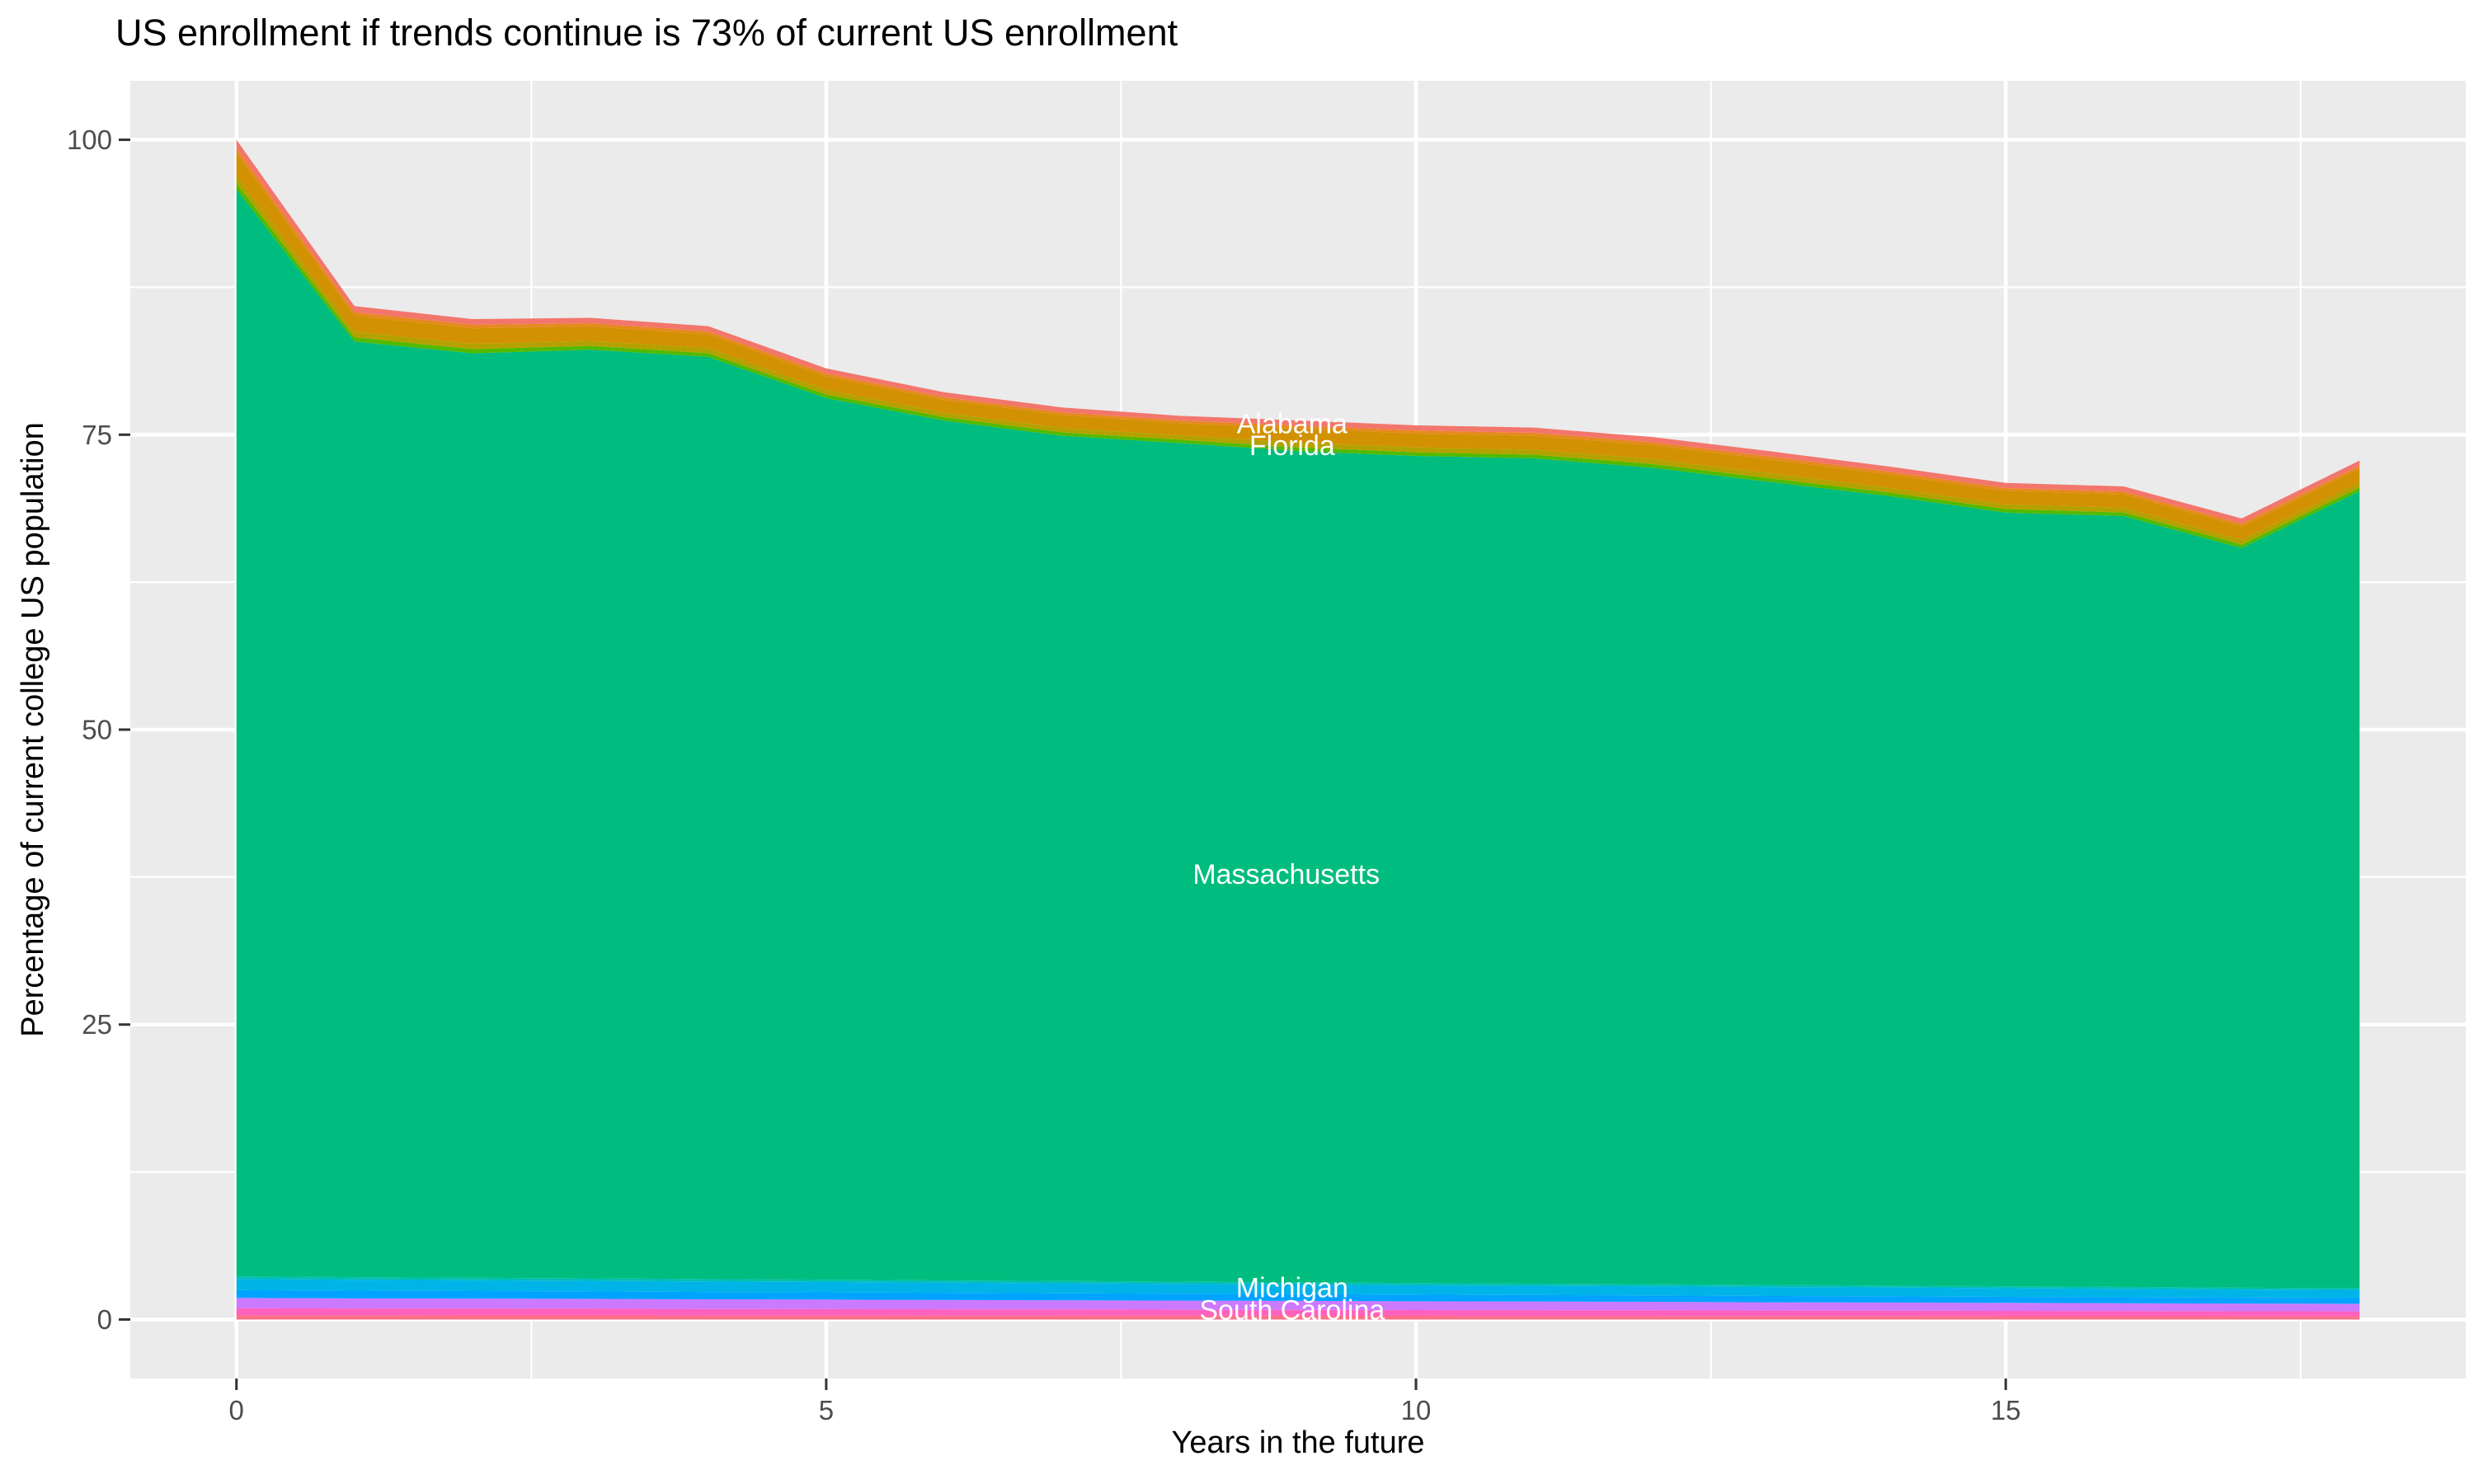 Image resolution: width=2474 pixels, height=1484 pixels. I want to click on y-tick-label-75: 75, so click(97, 435).